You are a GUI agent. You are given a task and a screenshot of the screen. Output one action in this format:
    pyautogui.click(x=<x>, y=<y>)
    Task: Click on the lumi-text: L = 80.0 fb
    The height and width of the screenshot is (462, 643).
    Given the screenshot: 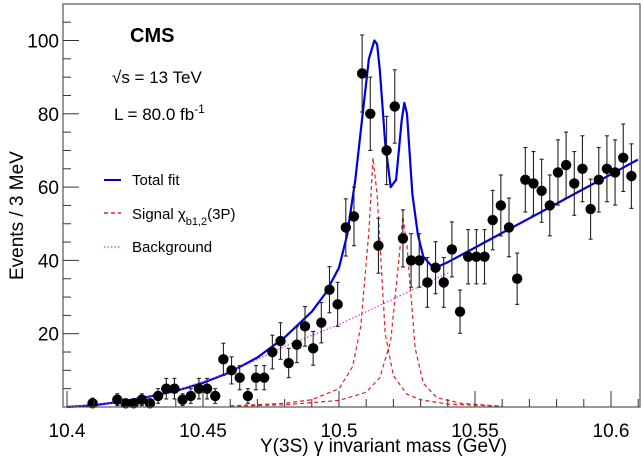 What is the action you would take?
    pyautogui.click(x=154, y=114)
    